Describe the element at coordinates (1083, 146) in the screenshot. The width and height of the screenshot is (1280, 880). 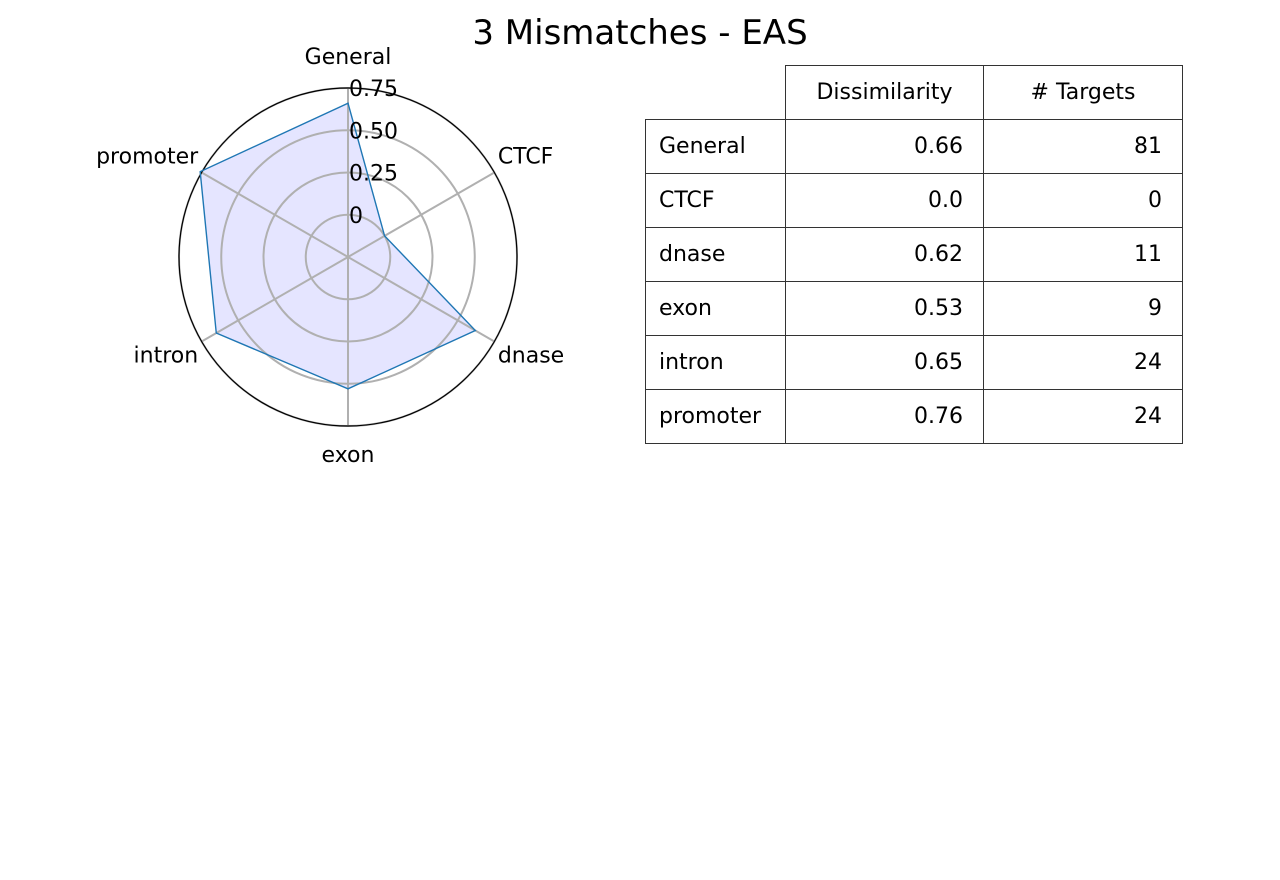
I see `targets-cell: 81` at that location.